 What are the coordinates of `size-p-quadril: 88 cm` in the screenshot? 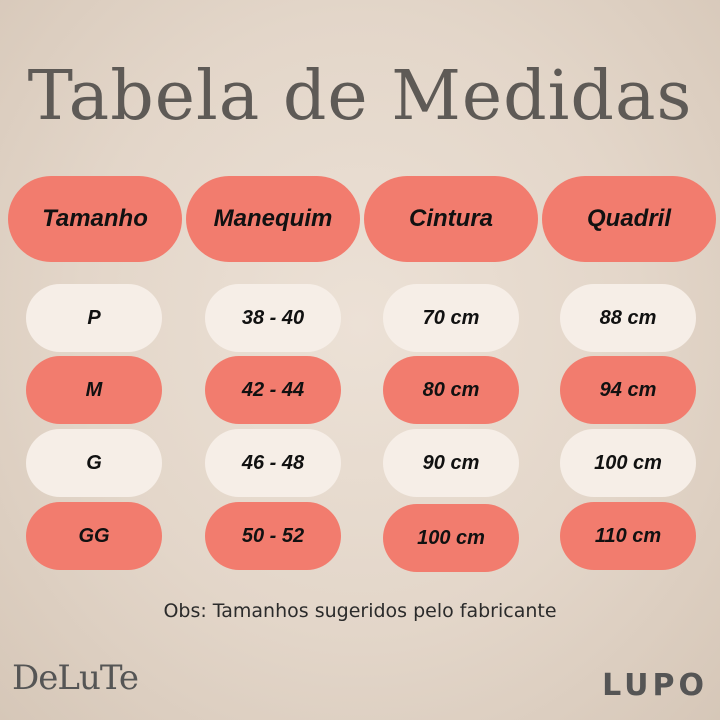 It's located at (628, 318).